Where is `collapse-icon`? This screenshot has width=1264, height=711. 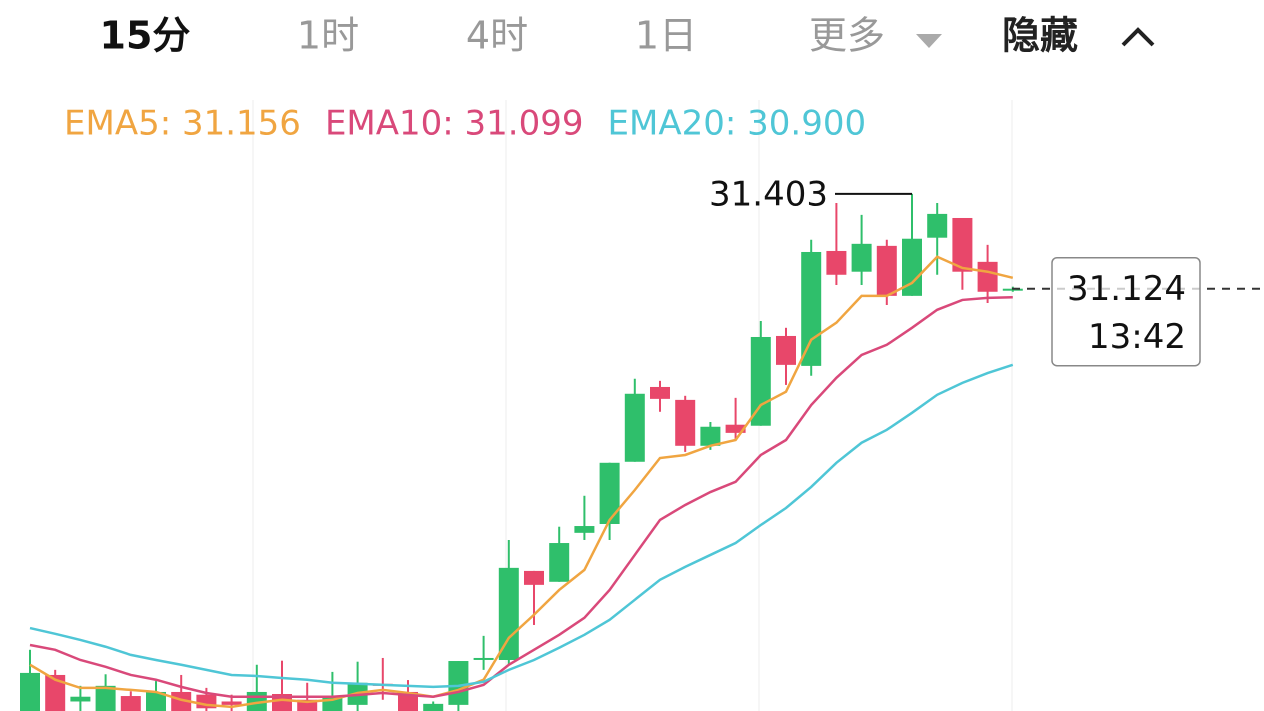
collapse-icon is located at coordinates (1138, 37).